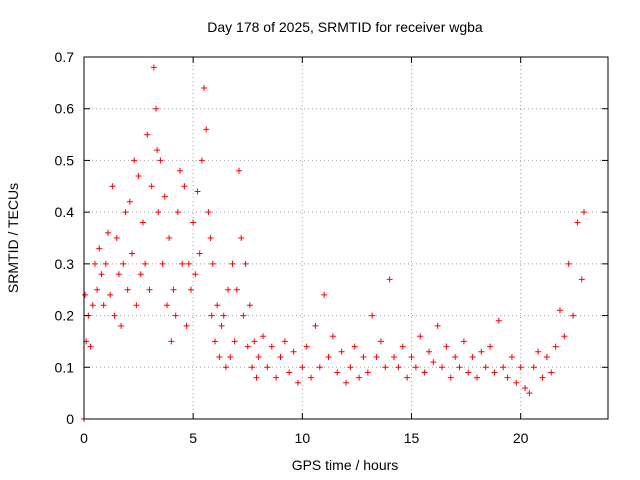 The image size is (640, 480). Describe the element at coordinates (65, 212) in the screenshot. I see `y-tick-label: 0.4` at that location.